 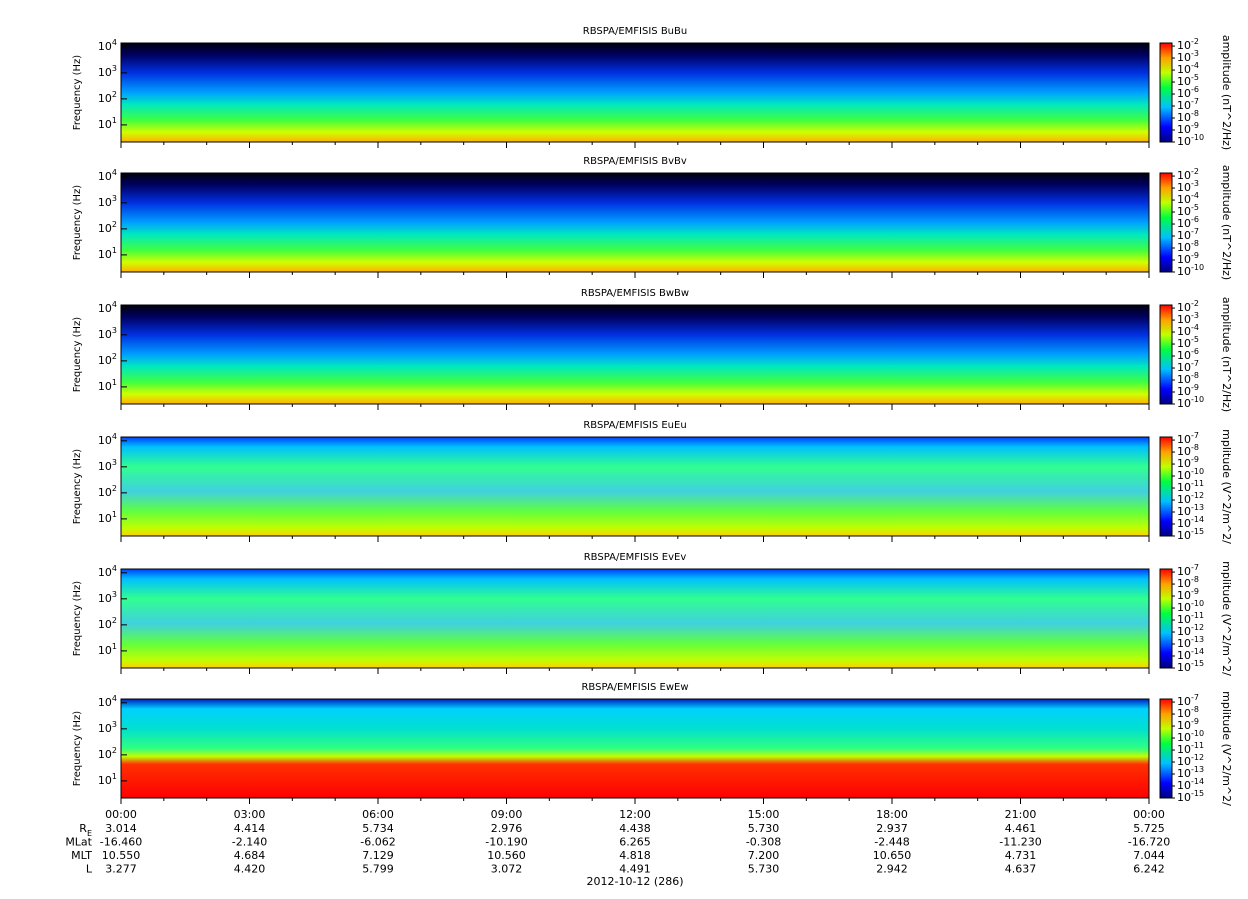 I want to click on ephemeris-value: 7.129, so click(x=378, y=855).